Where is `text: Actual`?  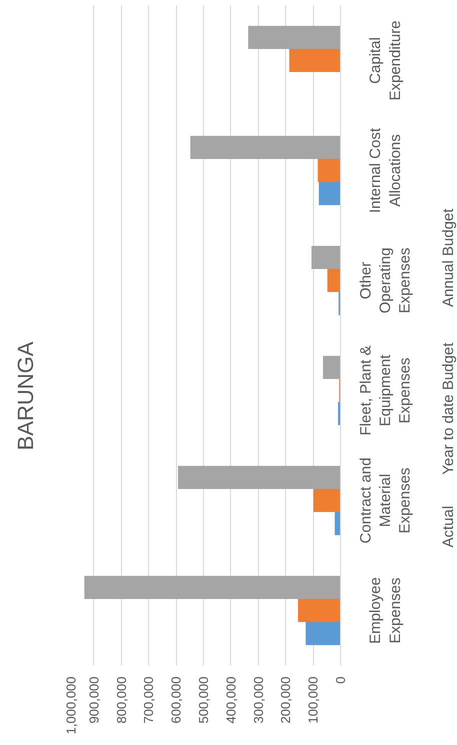 text: Actual is located at coordinates (448, 527).